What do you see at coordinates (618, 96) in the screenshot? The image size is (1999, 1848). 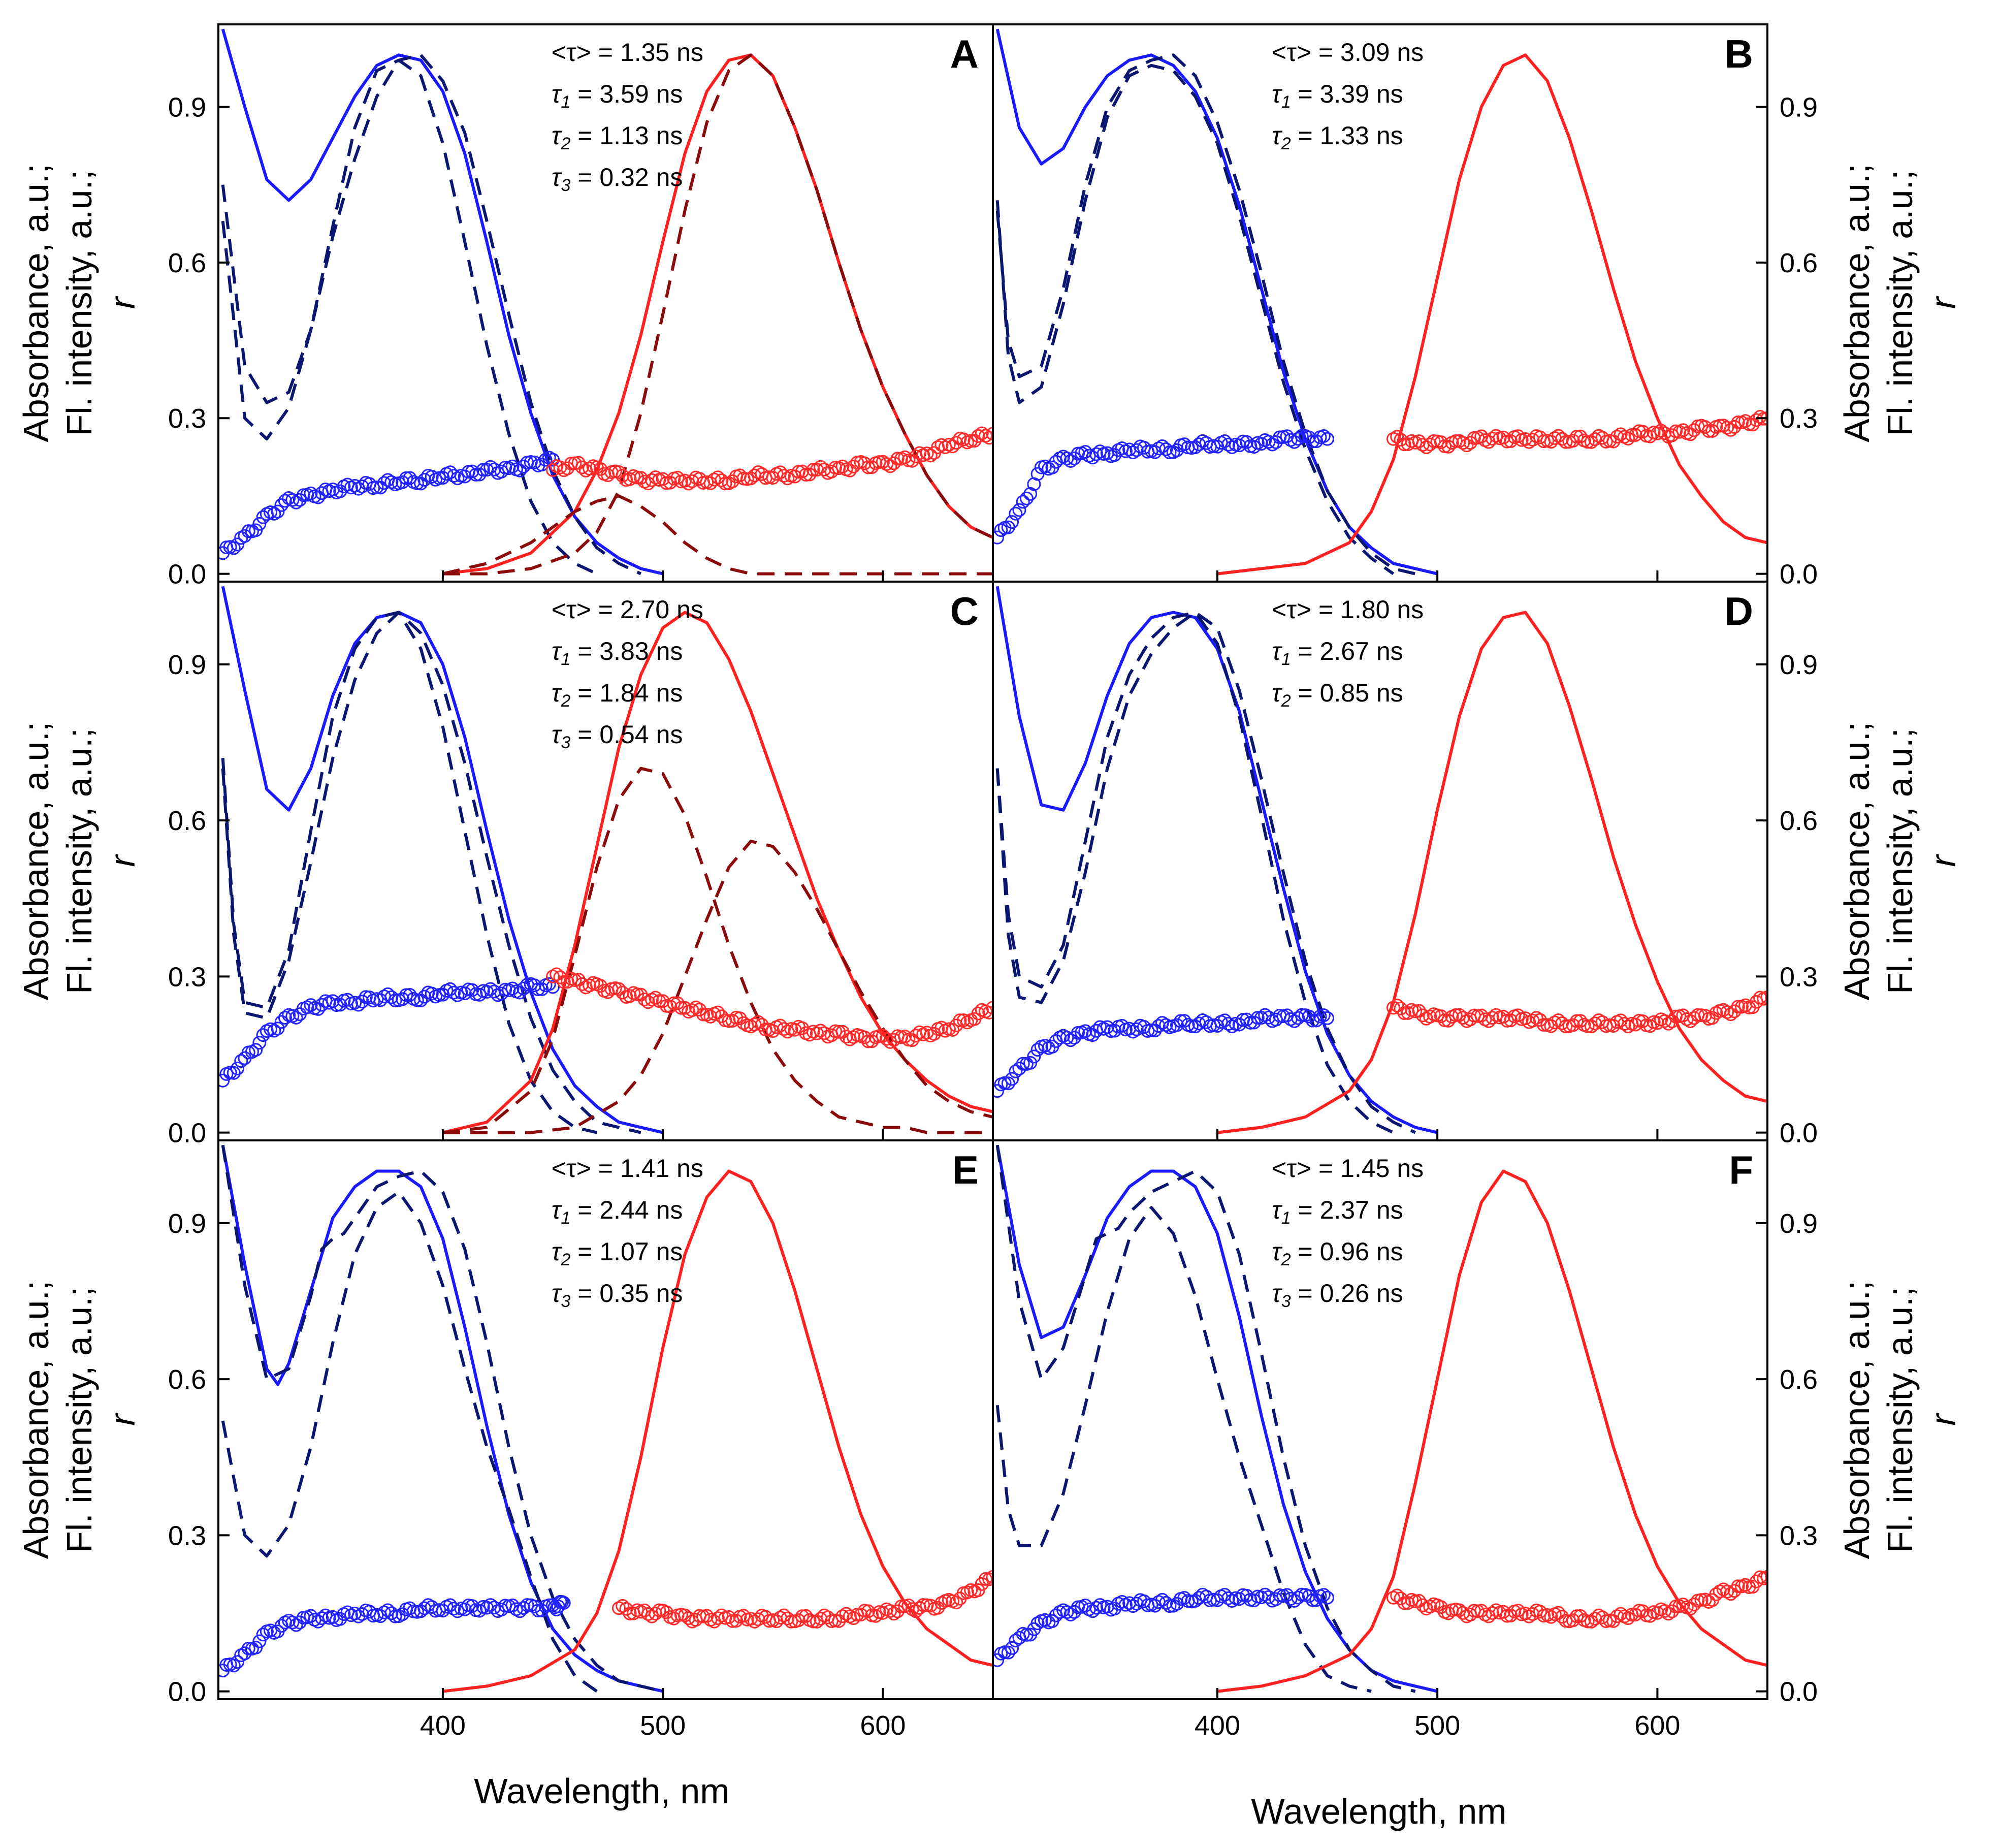 I see `lifetime-annotation: τ1 = 3.59 ns` at bounding box center [618, 96].